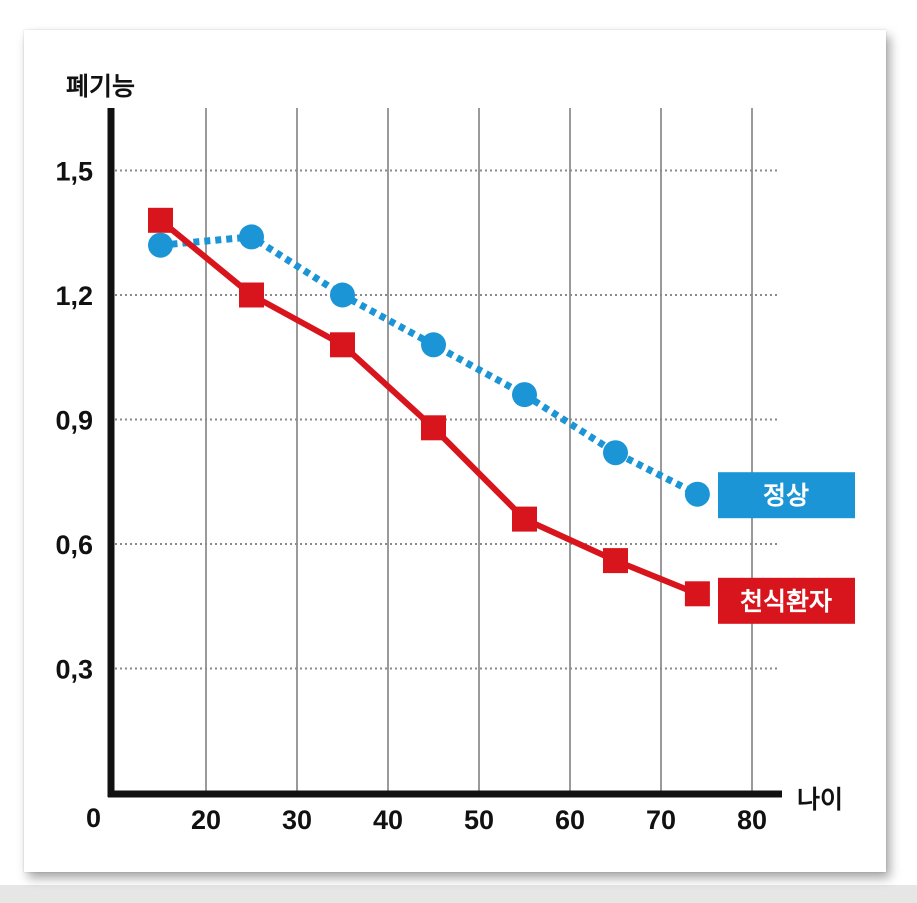  What do you see at coordinates (388, 820) in the screenshot?
I see `x-tick-label-40: 40` at bounding box center [388, 820].